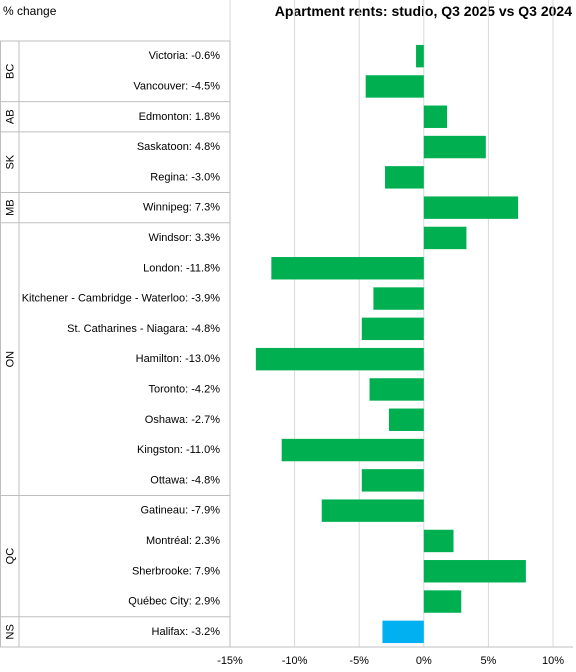 The height and width of the screenshot is (672, 576). I want to click on bar-hamilton, so click(339, 359).